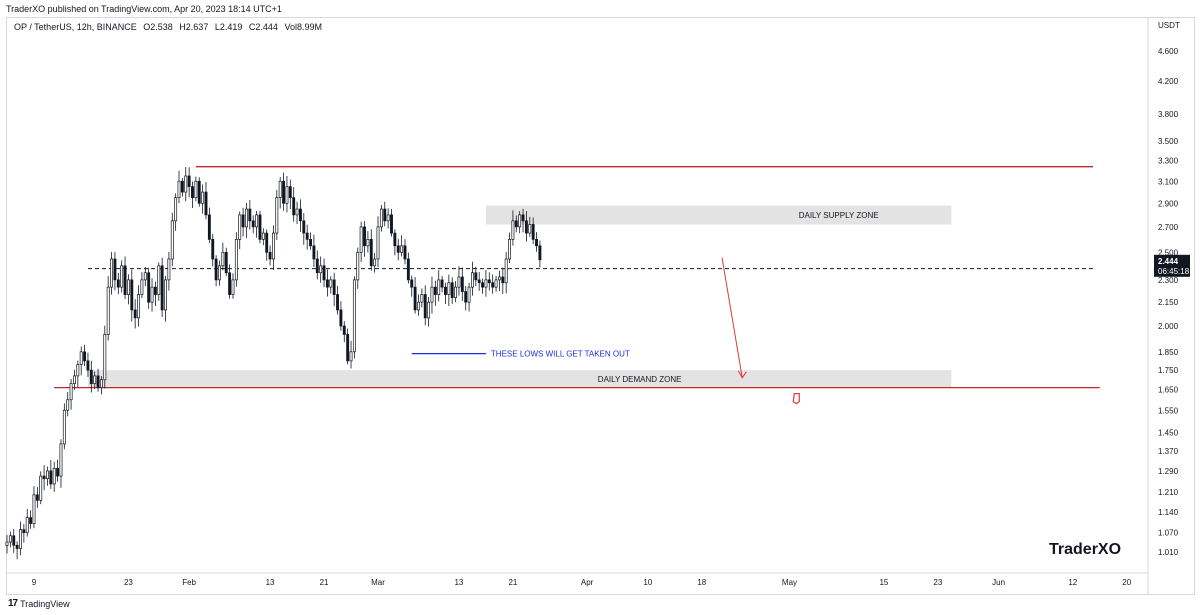  What do you see at coordinates (75, 27) in the screenshot?
I see `symbol-name: OP / TetherUS, 12h, BINANCE` at bounding box center [75, 27].